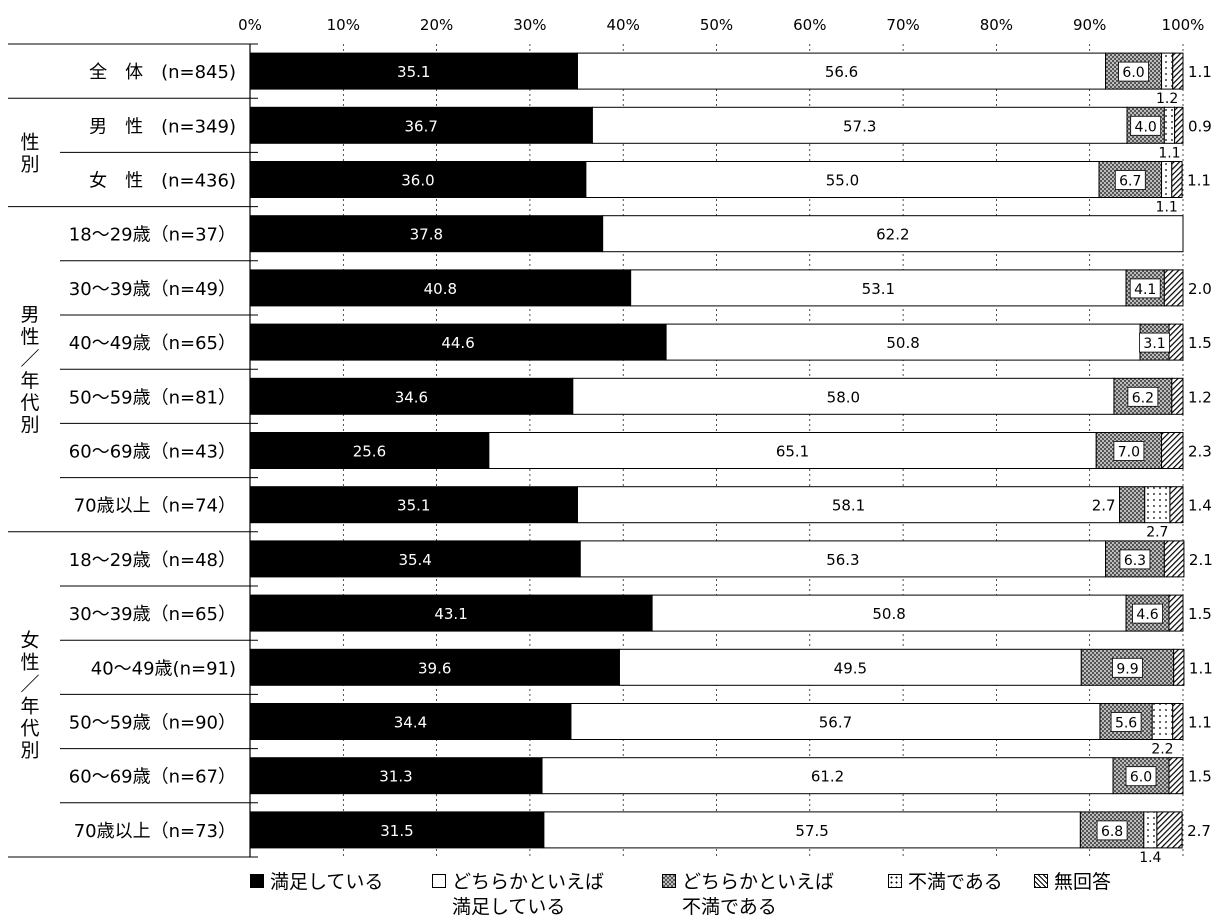 The image size is (1219, 923). I want to click on data-label: 36.7, so click(421, 126).